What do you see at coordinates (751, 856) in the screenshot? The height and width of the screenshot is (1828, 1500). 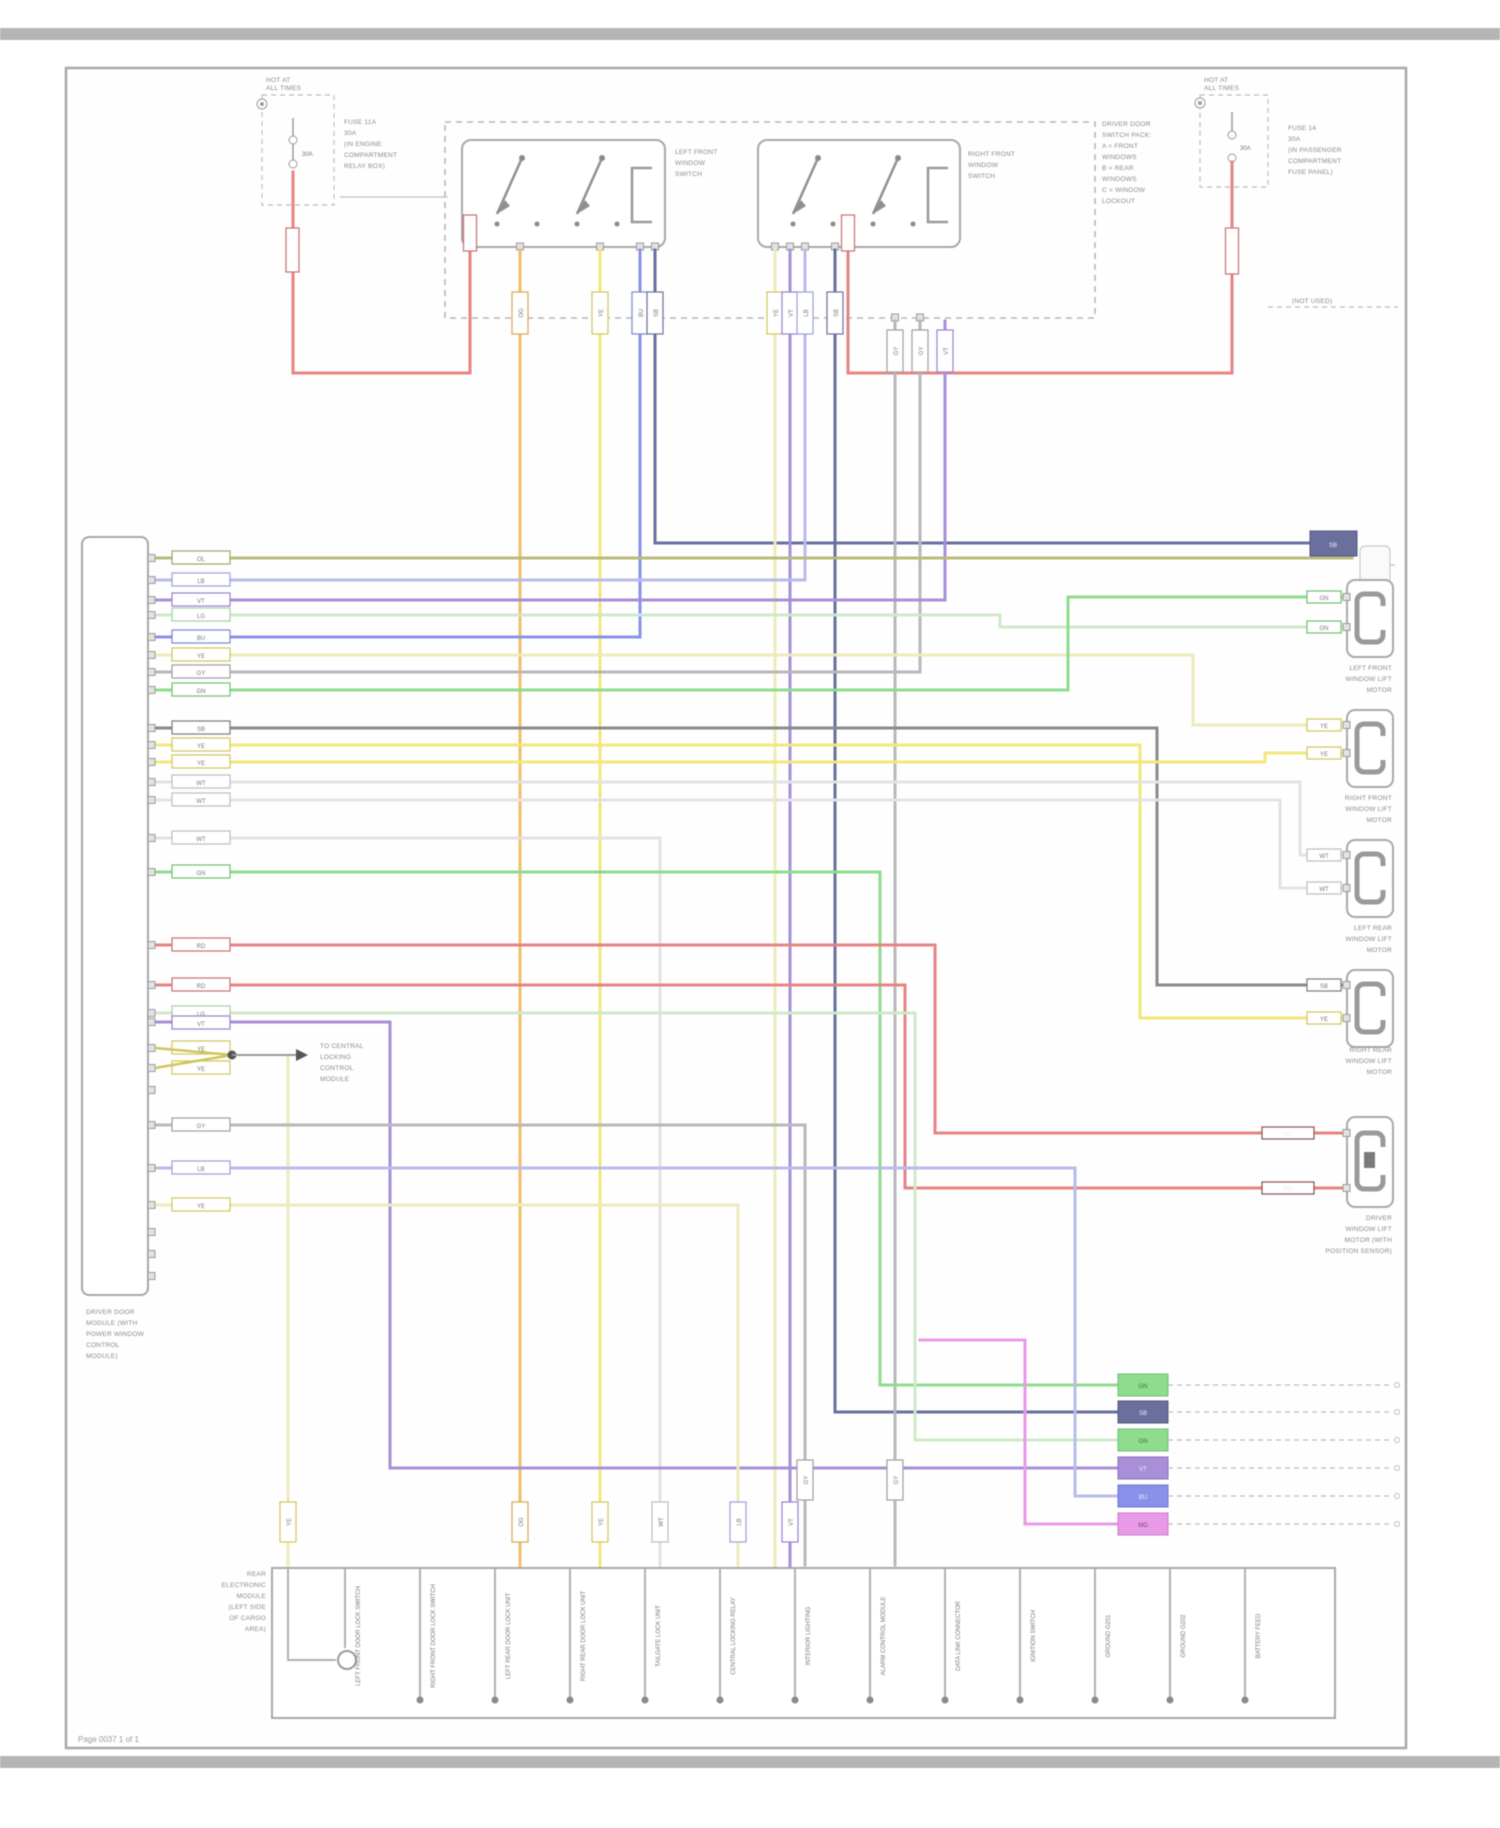 I see `wire-darkgray` at bounding box center [751, 856].